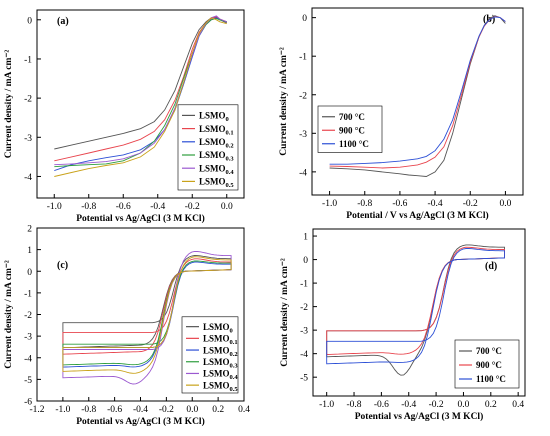  Describe the element at coordinates (29, 230) in the screenshot. I see `y-tick-label: 2` at that location.